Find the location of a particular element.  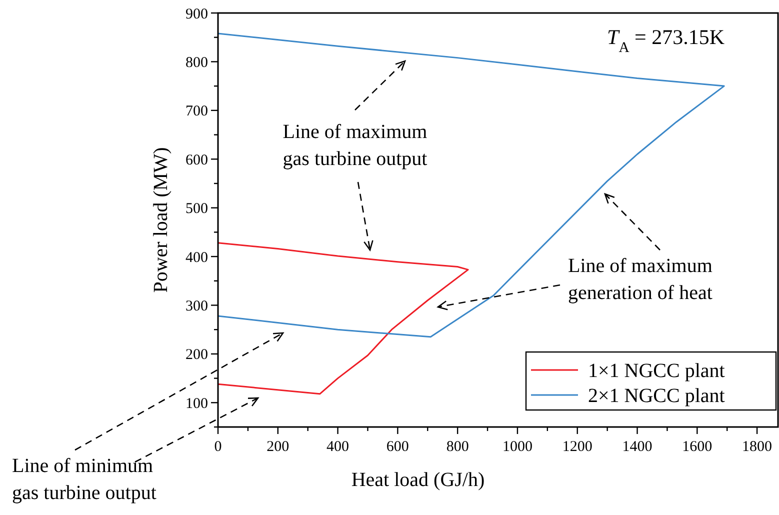

y-tick-label: 900 is located at coordinates (197, 14).